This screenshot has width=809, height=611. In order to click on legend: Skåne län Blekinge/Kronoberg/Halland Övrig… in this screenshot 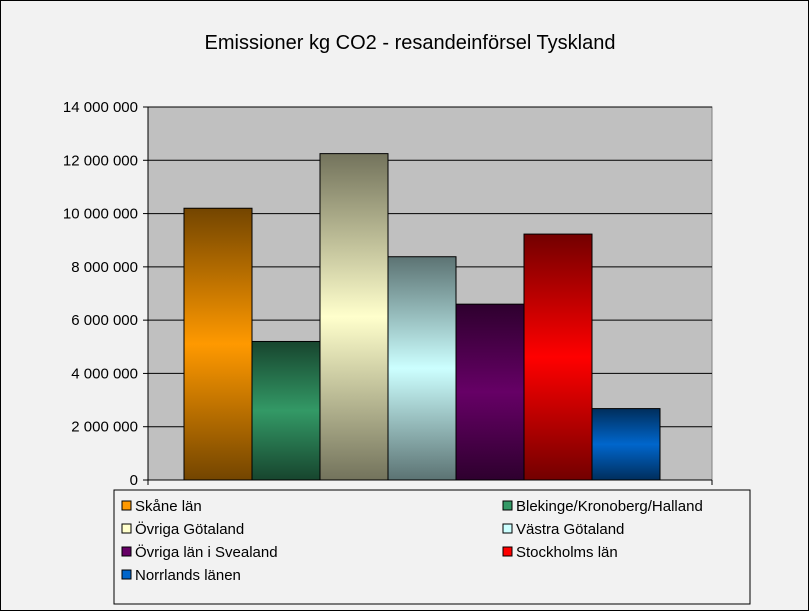, I will do `click(432, 547)`.